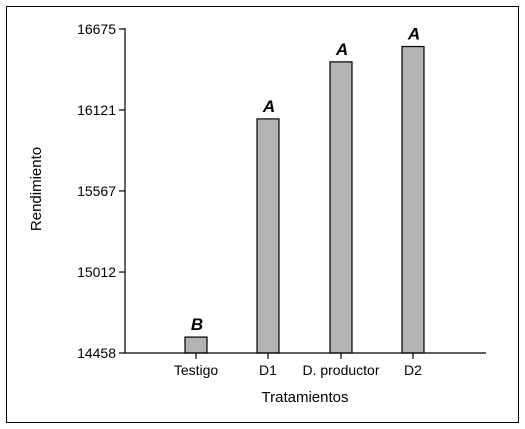 This screenshot has width=525, height=429. Describe the element at coordinates (96, 191) in the screenshot. I see `y-tick-label: 15567` at that location.